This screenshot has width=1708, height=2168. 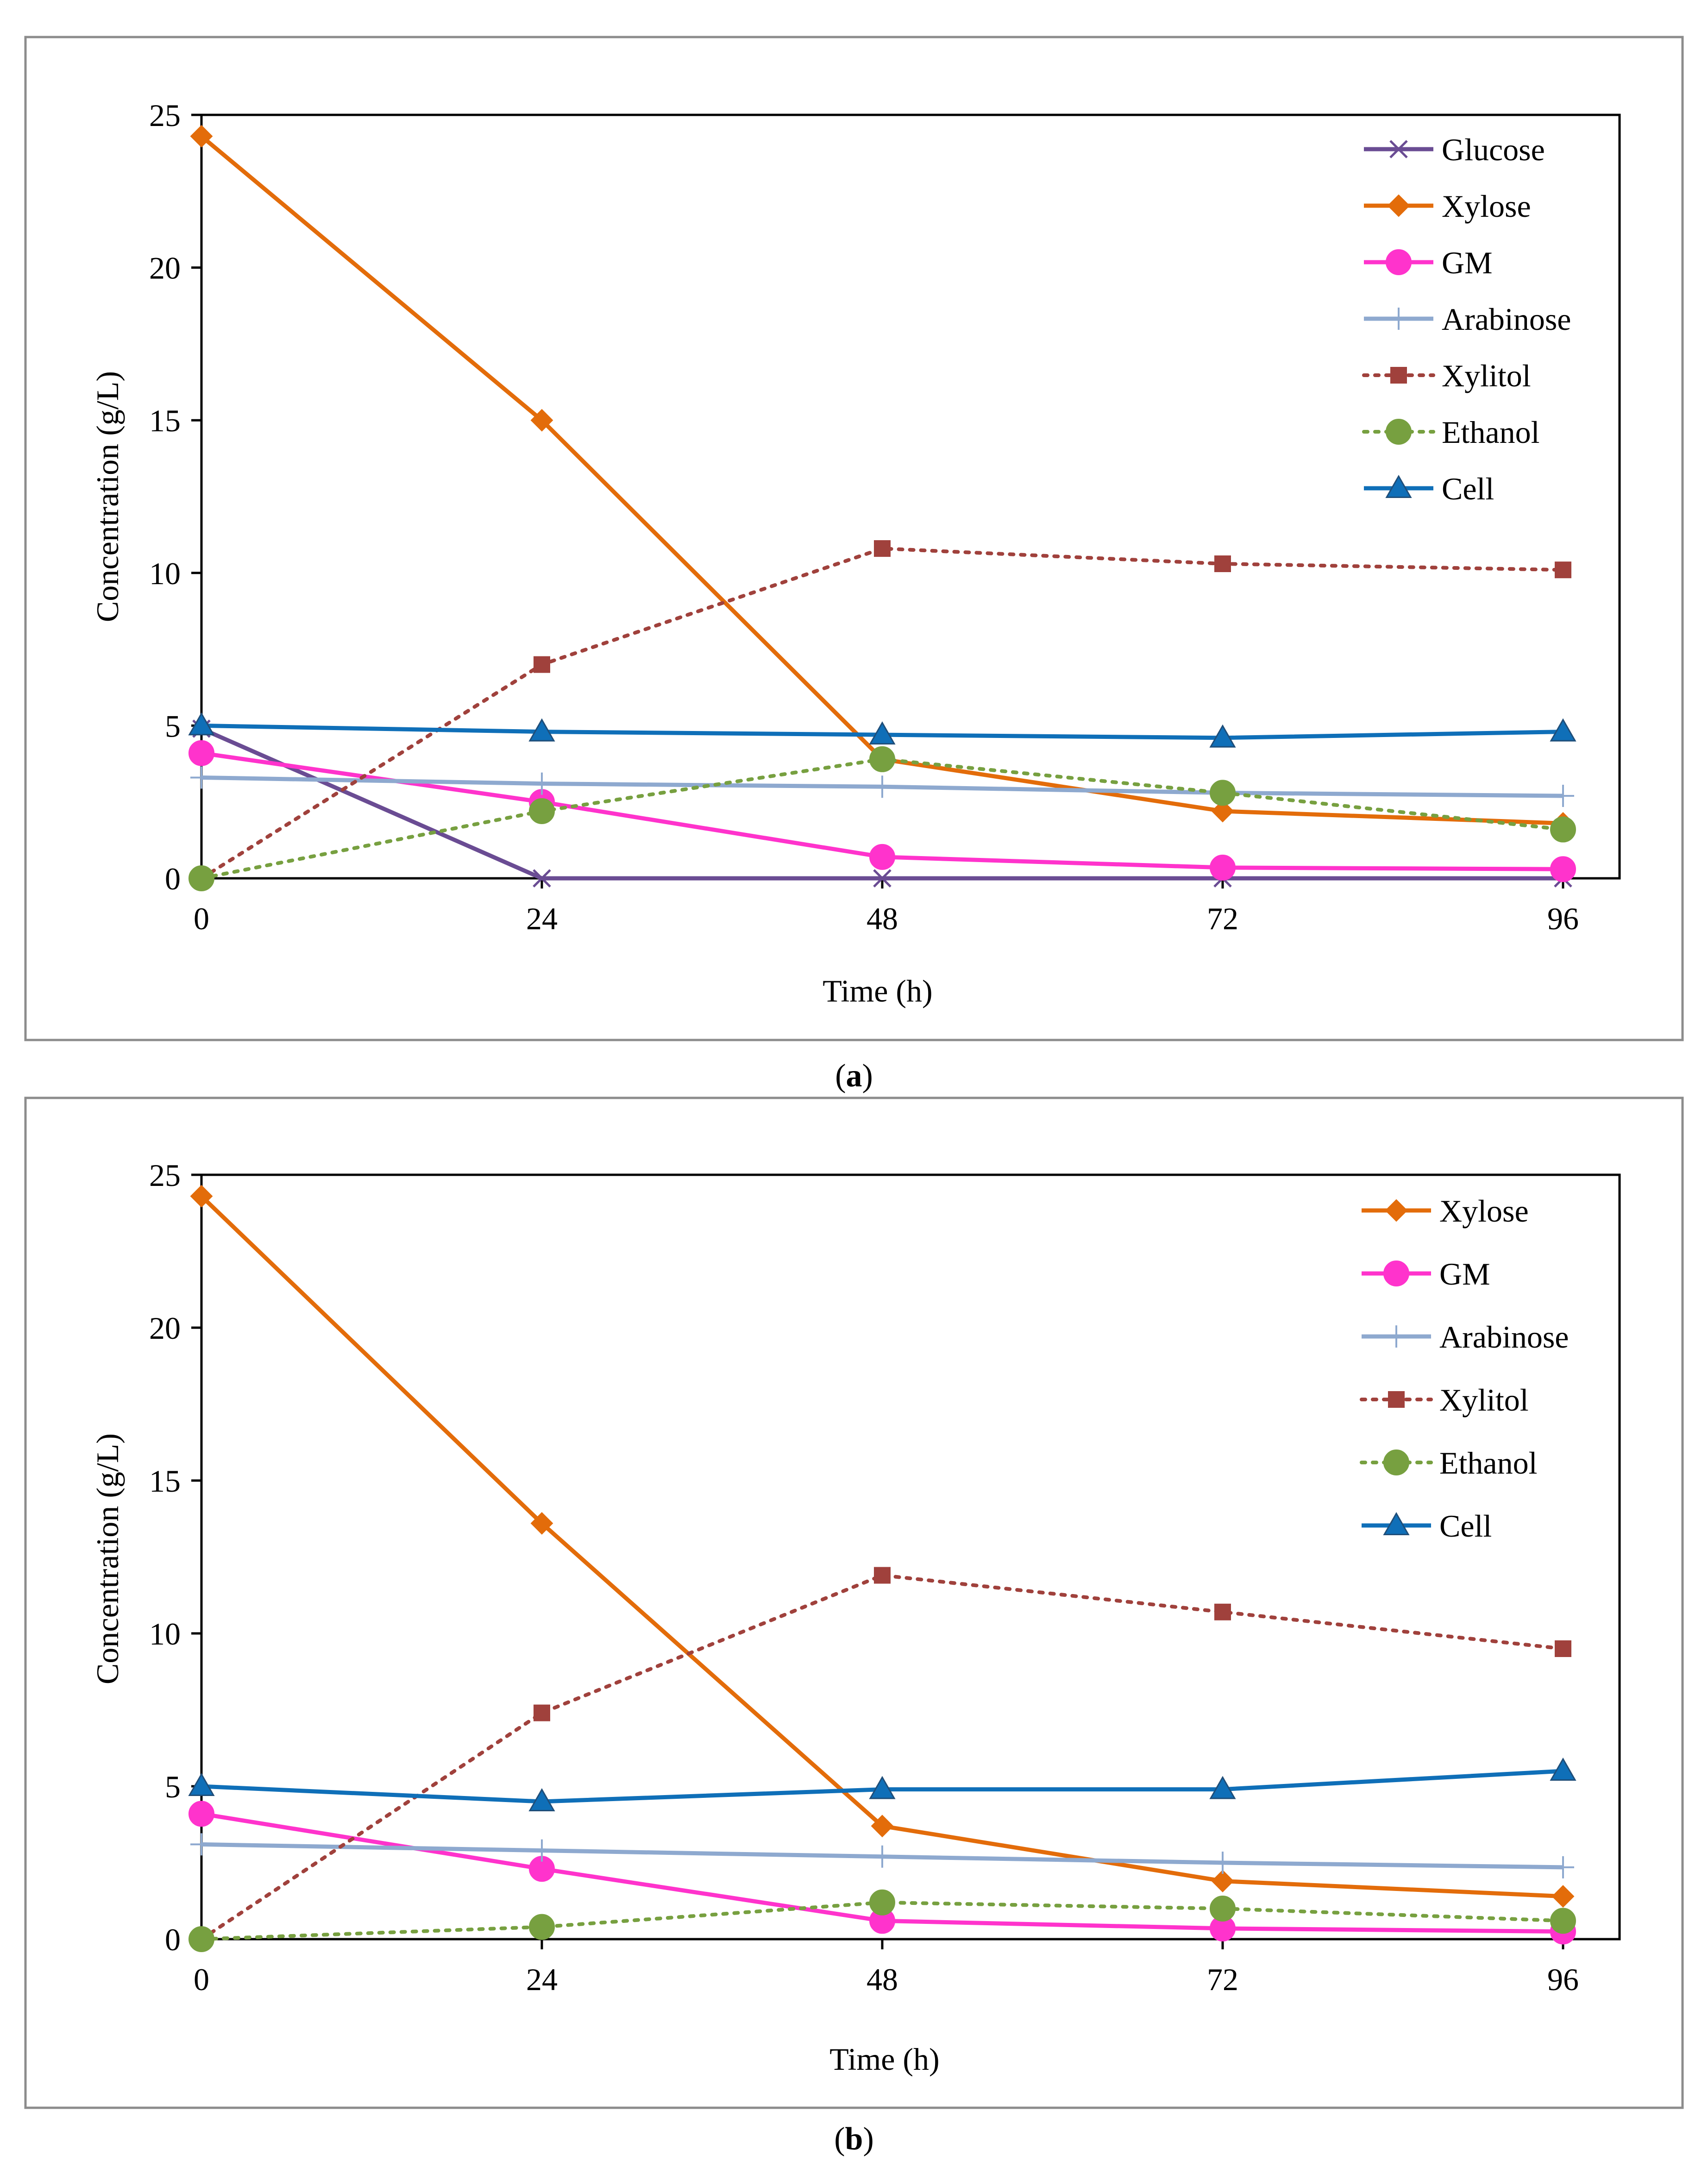 I want to click on panel-b-x-tick-label-0: 0, so click(x=202, y=1979).